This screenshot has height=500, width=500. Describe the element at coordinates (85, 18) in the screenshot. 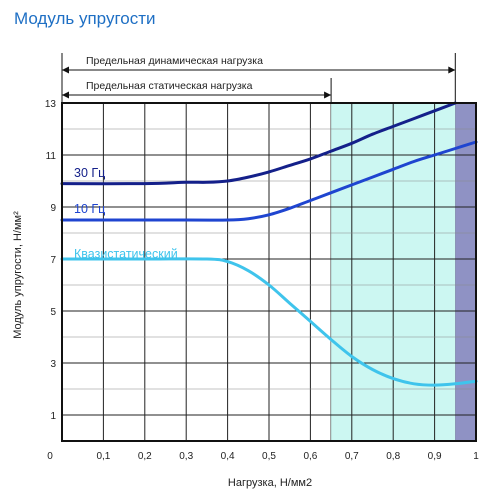

I see `chart-title: Модуль упругости` at that location.